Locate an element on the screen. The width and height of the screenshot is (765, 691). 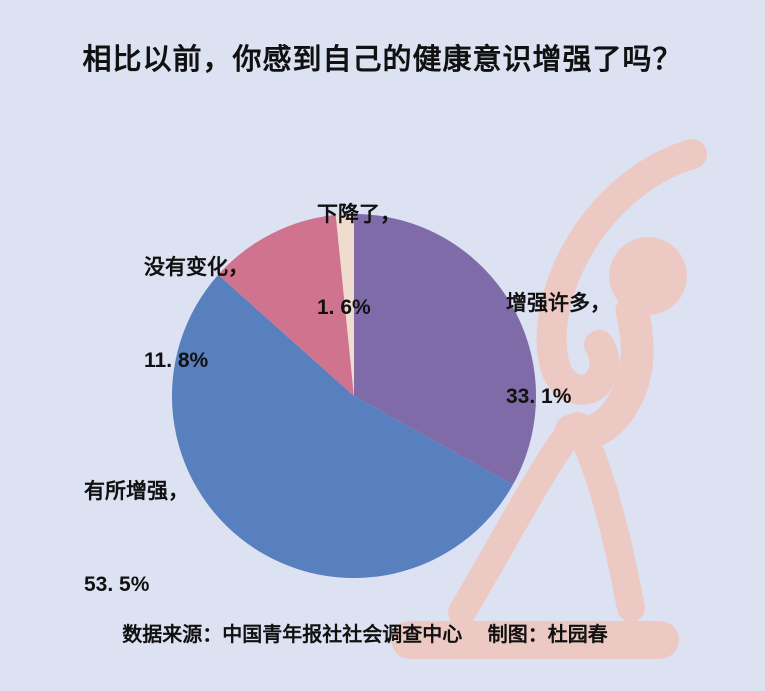
figure-arm is located at coordinates (621, 272).